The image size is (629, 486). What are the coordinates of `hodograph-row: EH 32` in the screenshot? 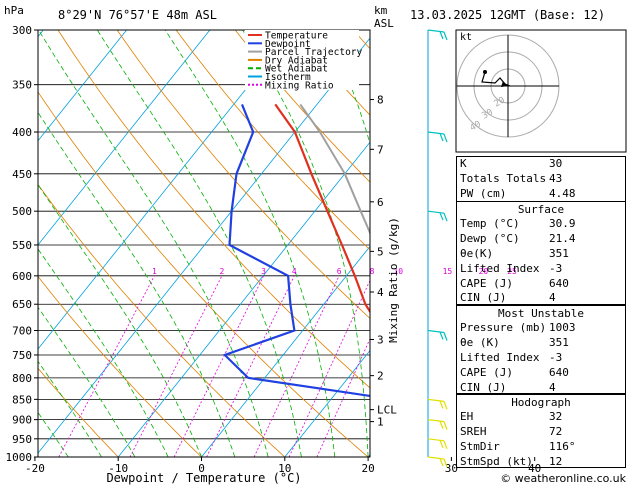 It's located at (511, 416).